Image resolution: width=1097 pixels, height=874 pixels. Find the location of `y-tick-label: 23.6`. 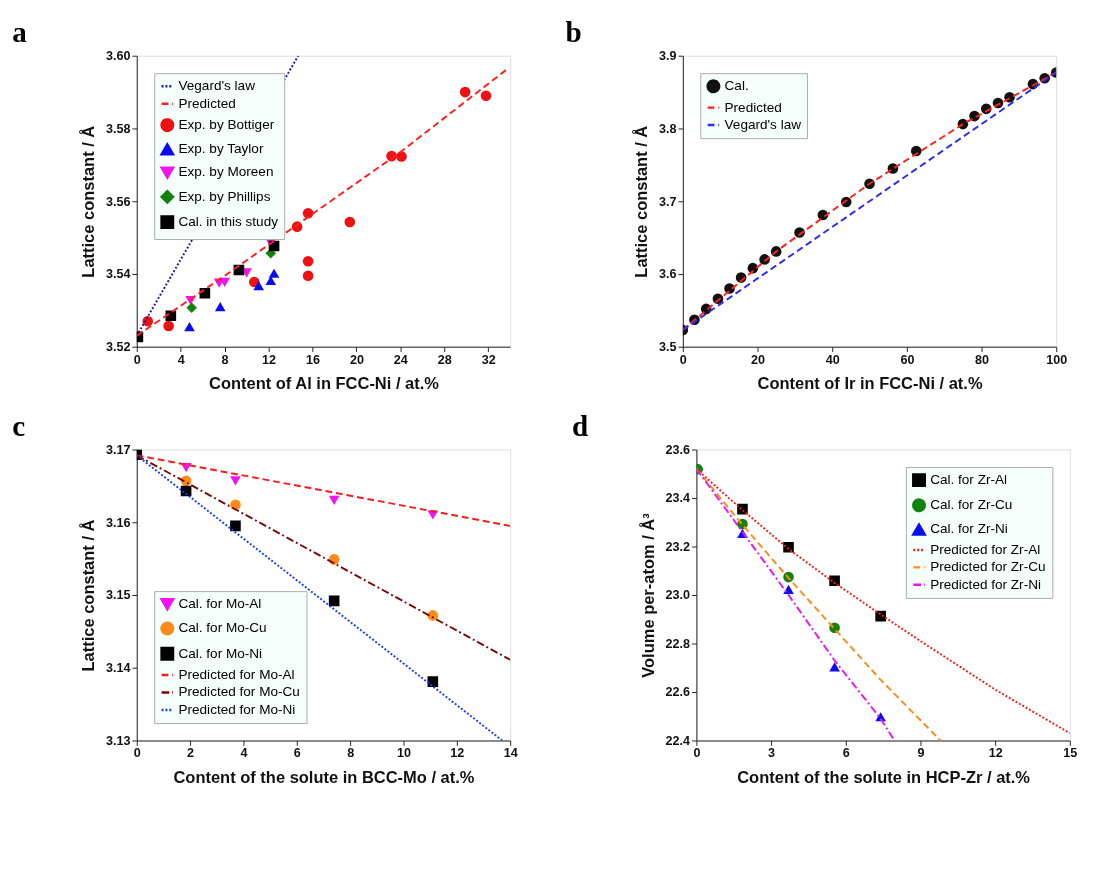

y-tick-label: 23.6 is located at coordinates (678, 449).